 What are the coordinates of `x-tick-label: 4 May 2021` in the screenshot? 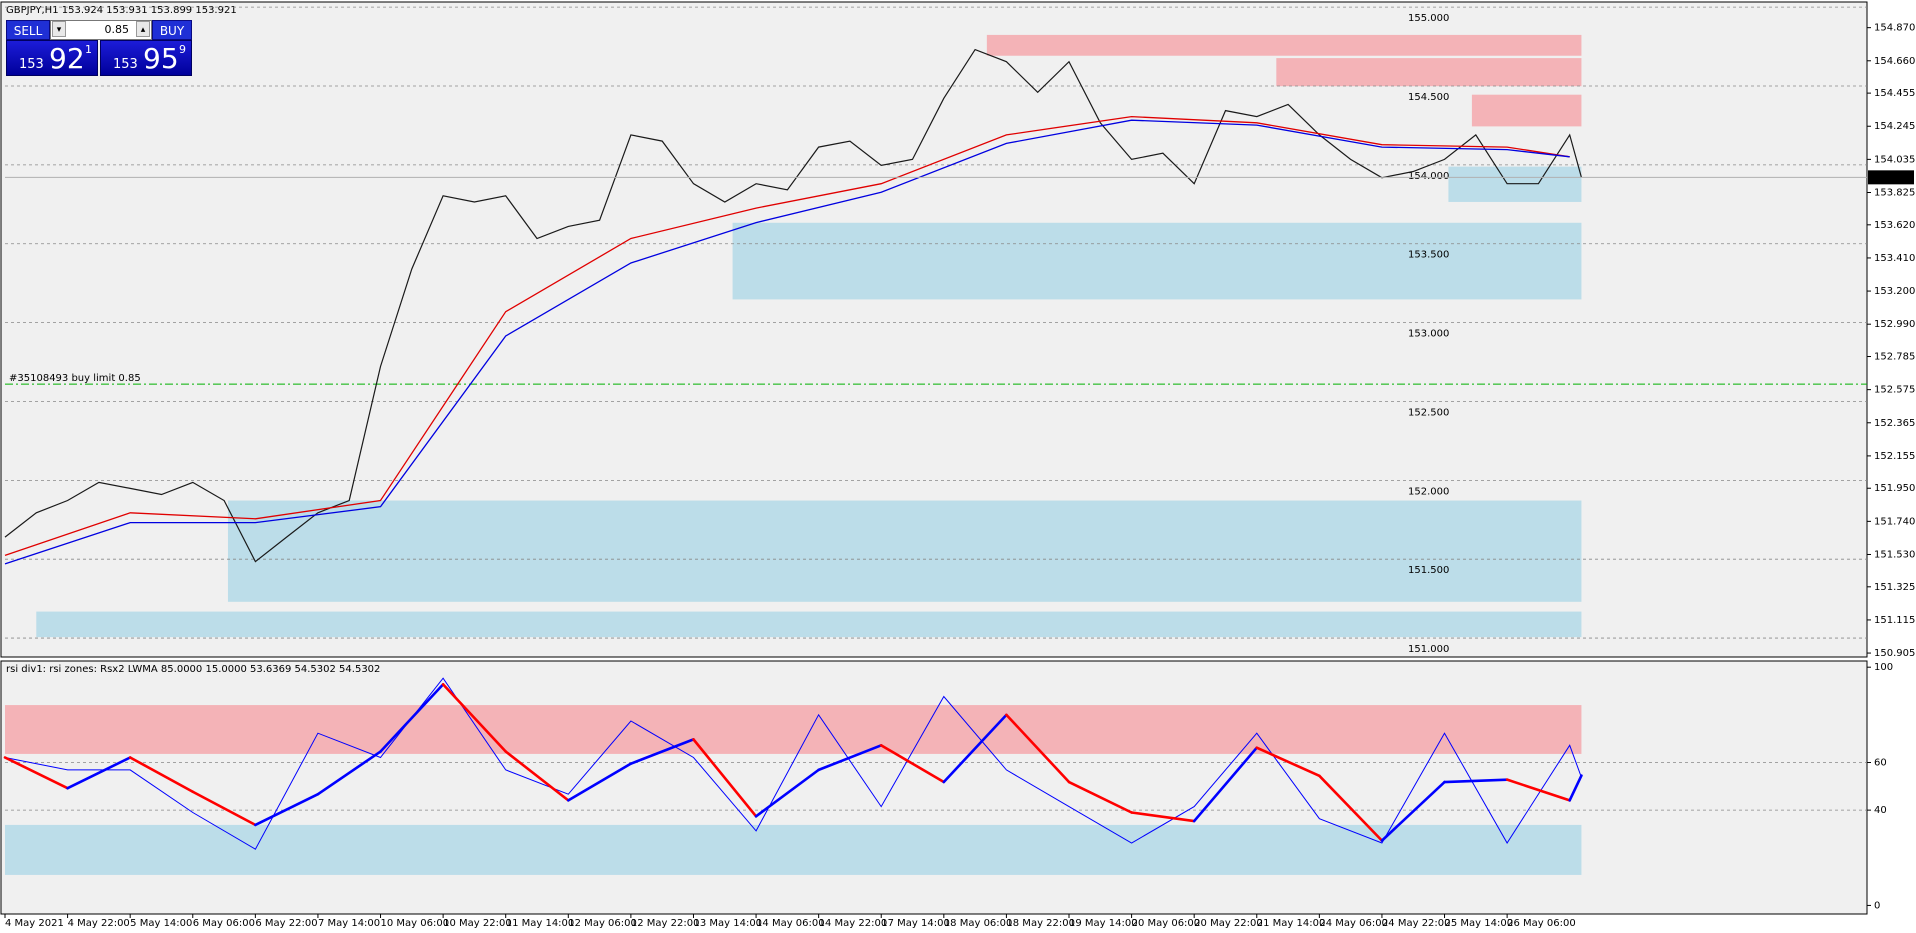 It's located at (34, 923).